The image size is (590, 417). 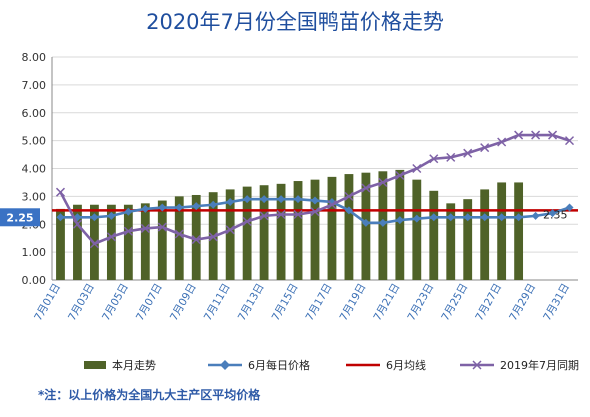 I want to click on annotations: 2.25 2.35, so click(x=284, y=217).